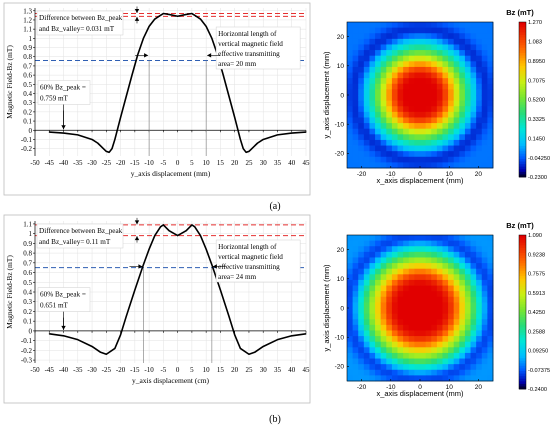 The image size is (550, 429). What do you see at coordinates (27, 76) in the screenshot?
I see `y-tick-label: 0.6` at bounding box center [27, 76].